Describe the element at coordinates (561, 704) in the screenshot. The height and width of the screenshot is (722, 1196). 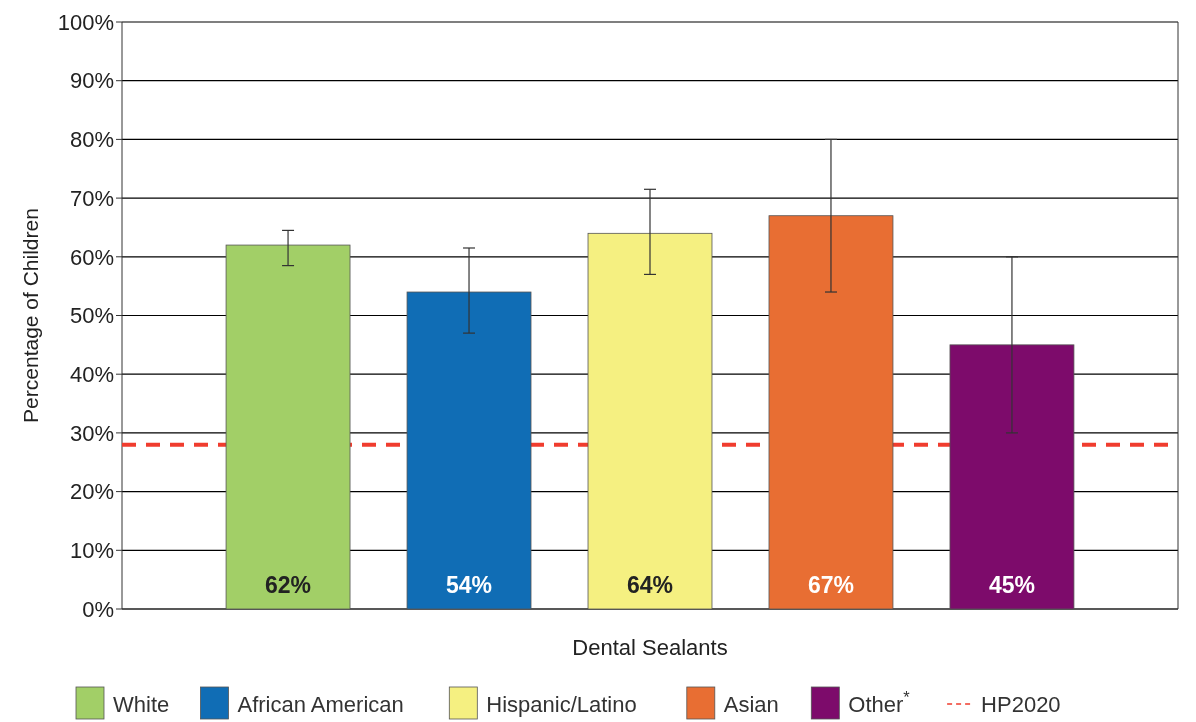
I see `legend-label: Hispanic/Latino` at that location.